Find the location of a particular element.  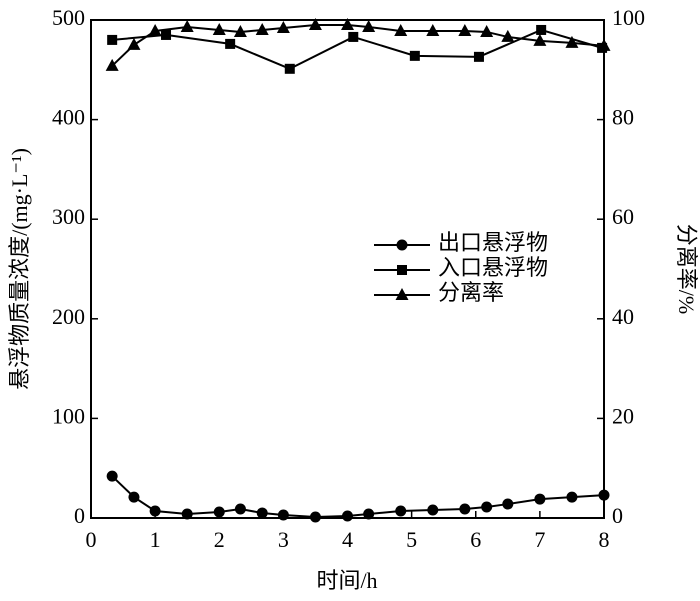

y2-axis-label: 分离率/% is located at coordinates (686, 269).